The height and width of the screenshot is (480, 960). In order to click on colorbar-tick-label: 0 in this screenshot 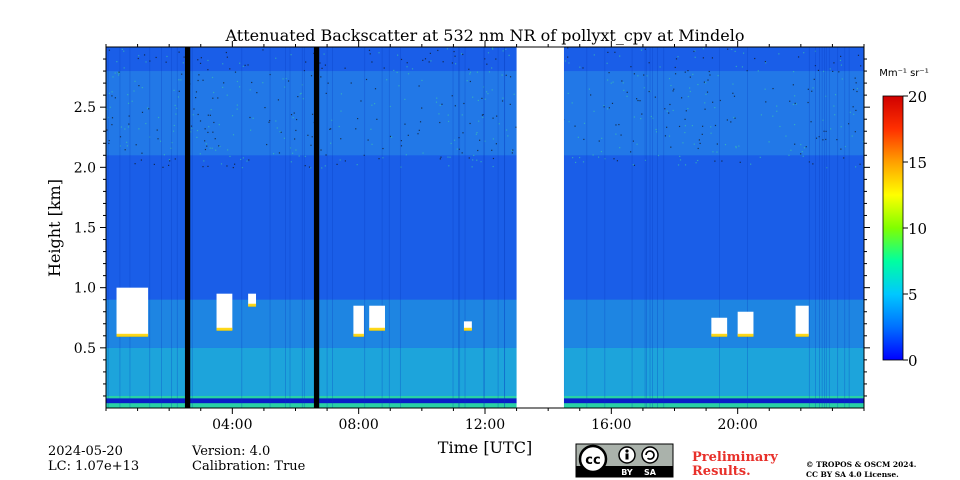, I will do `click(913, 361)`.